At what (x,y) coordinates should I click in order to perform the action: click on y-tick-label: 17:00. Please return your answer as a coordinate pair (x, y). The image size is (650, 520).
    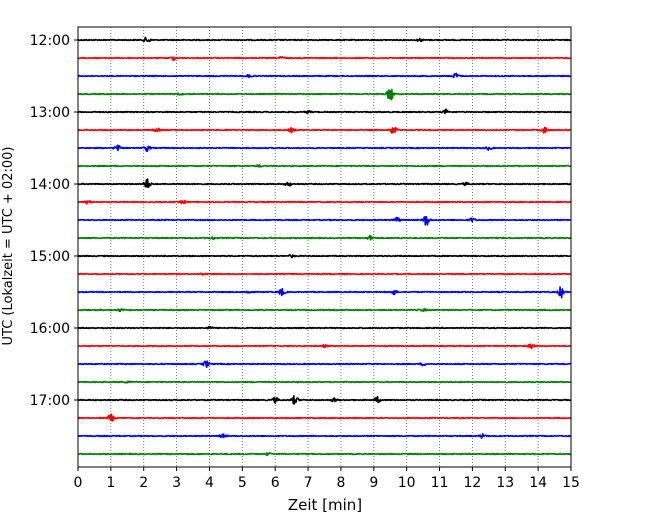
    Looking at the image, I should click on (50, 401).